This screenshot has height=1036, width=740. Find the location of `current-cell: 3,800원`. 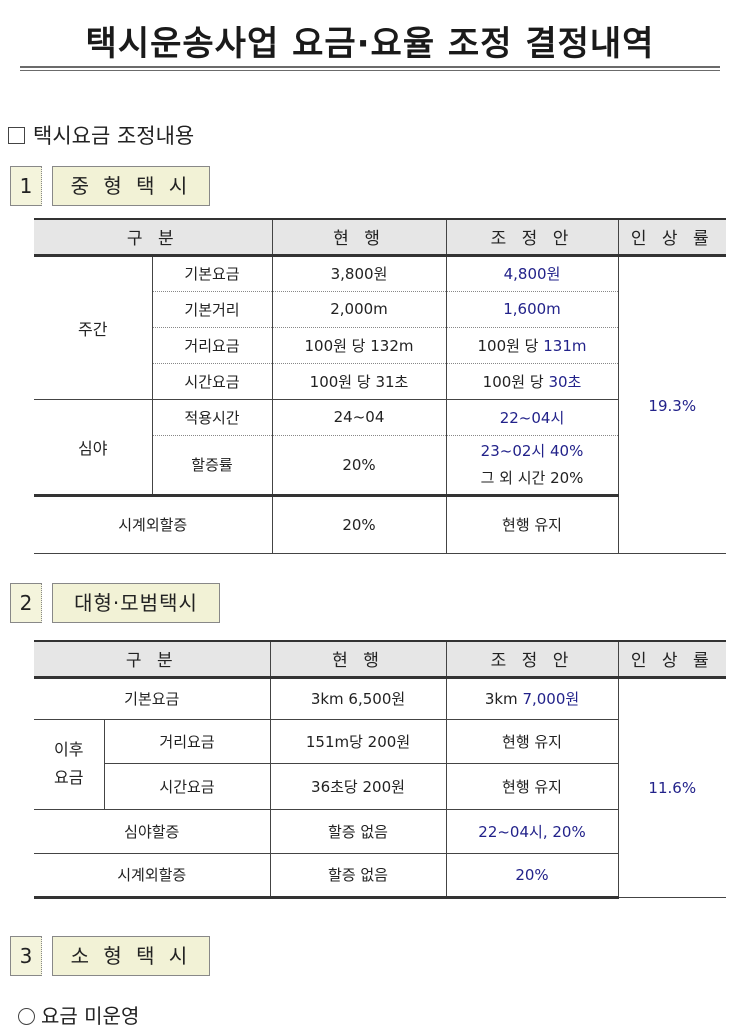

current-cell: 3,800원 is located at coordinates (358, 273).